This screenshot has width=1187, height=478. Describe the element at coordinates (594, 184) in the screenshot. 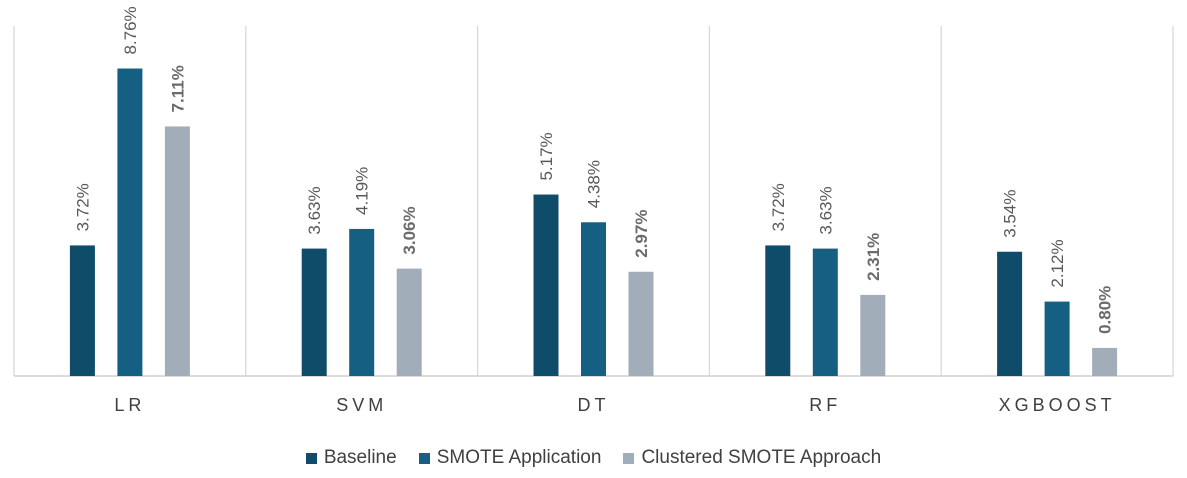

I see `data-label: 4.38%` at that location.